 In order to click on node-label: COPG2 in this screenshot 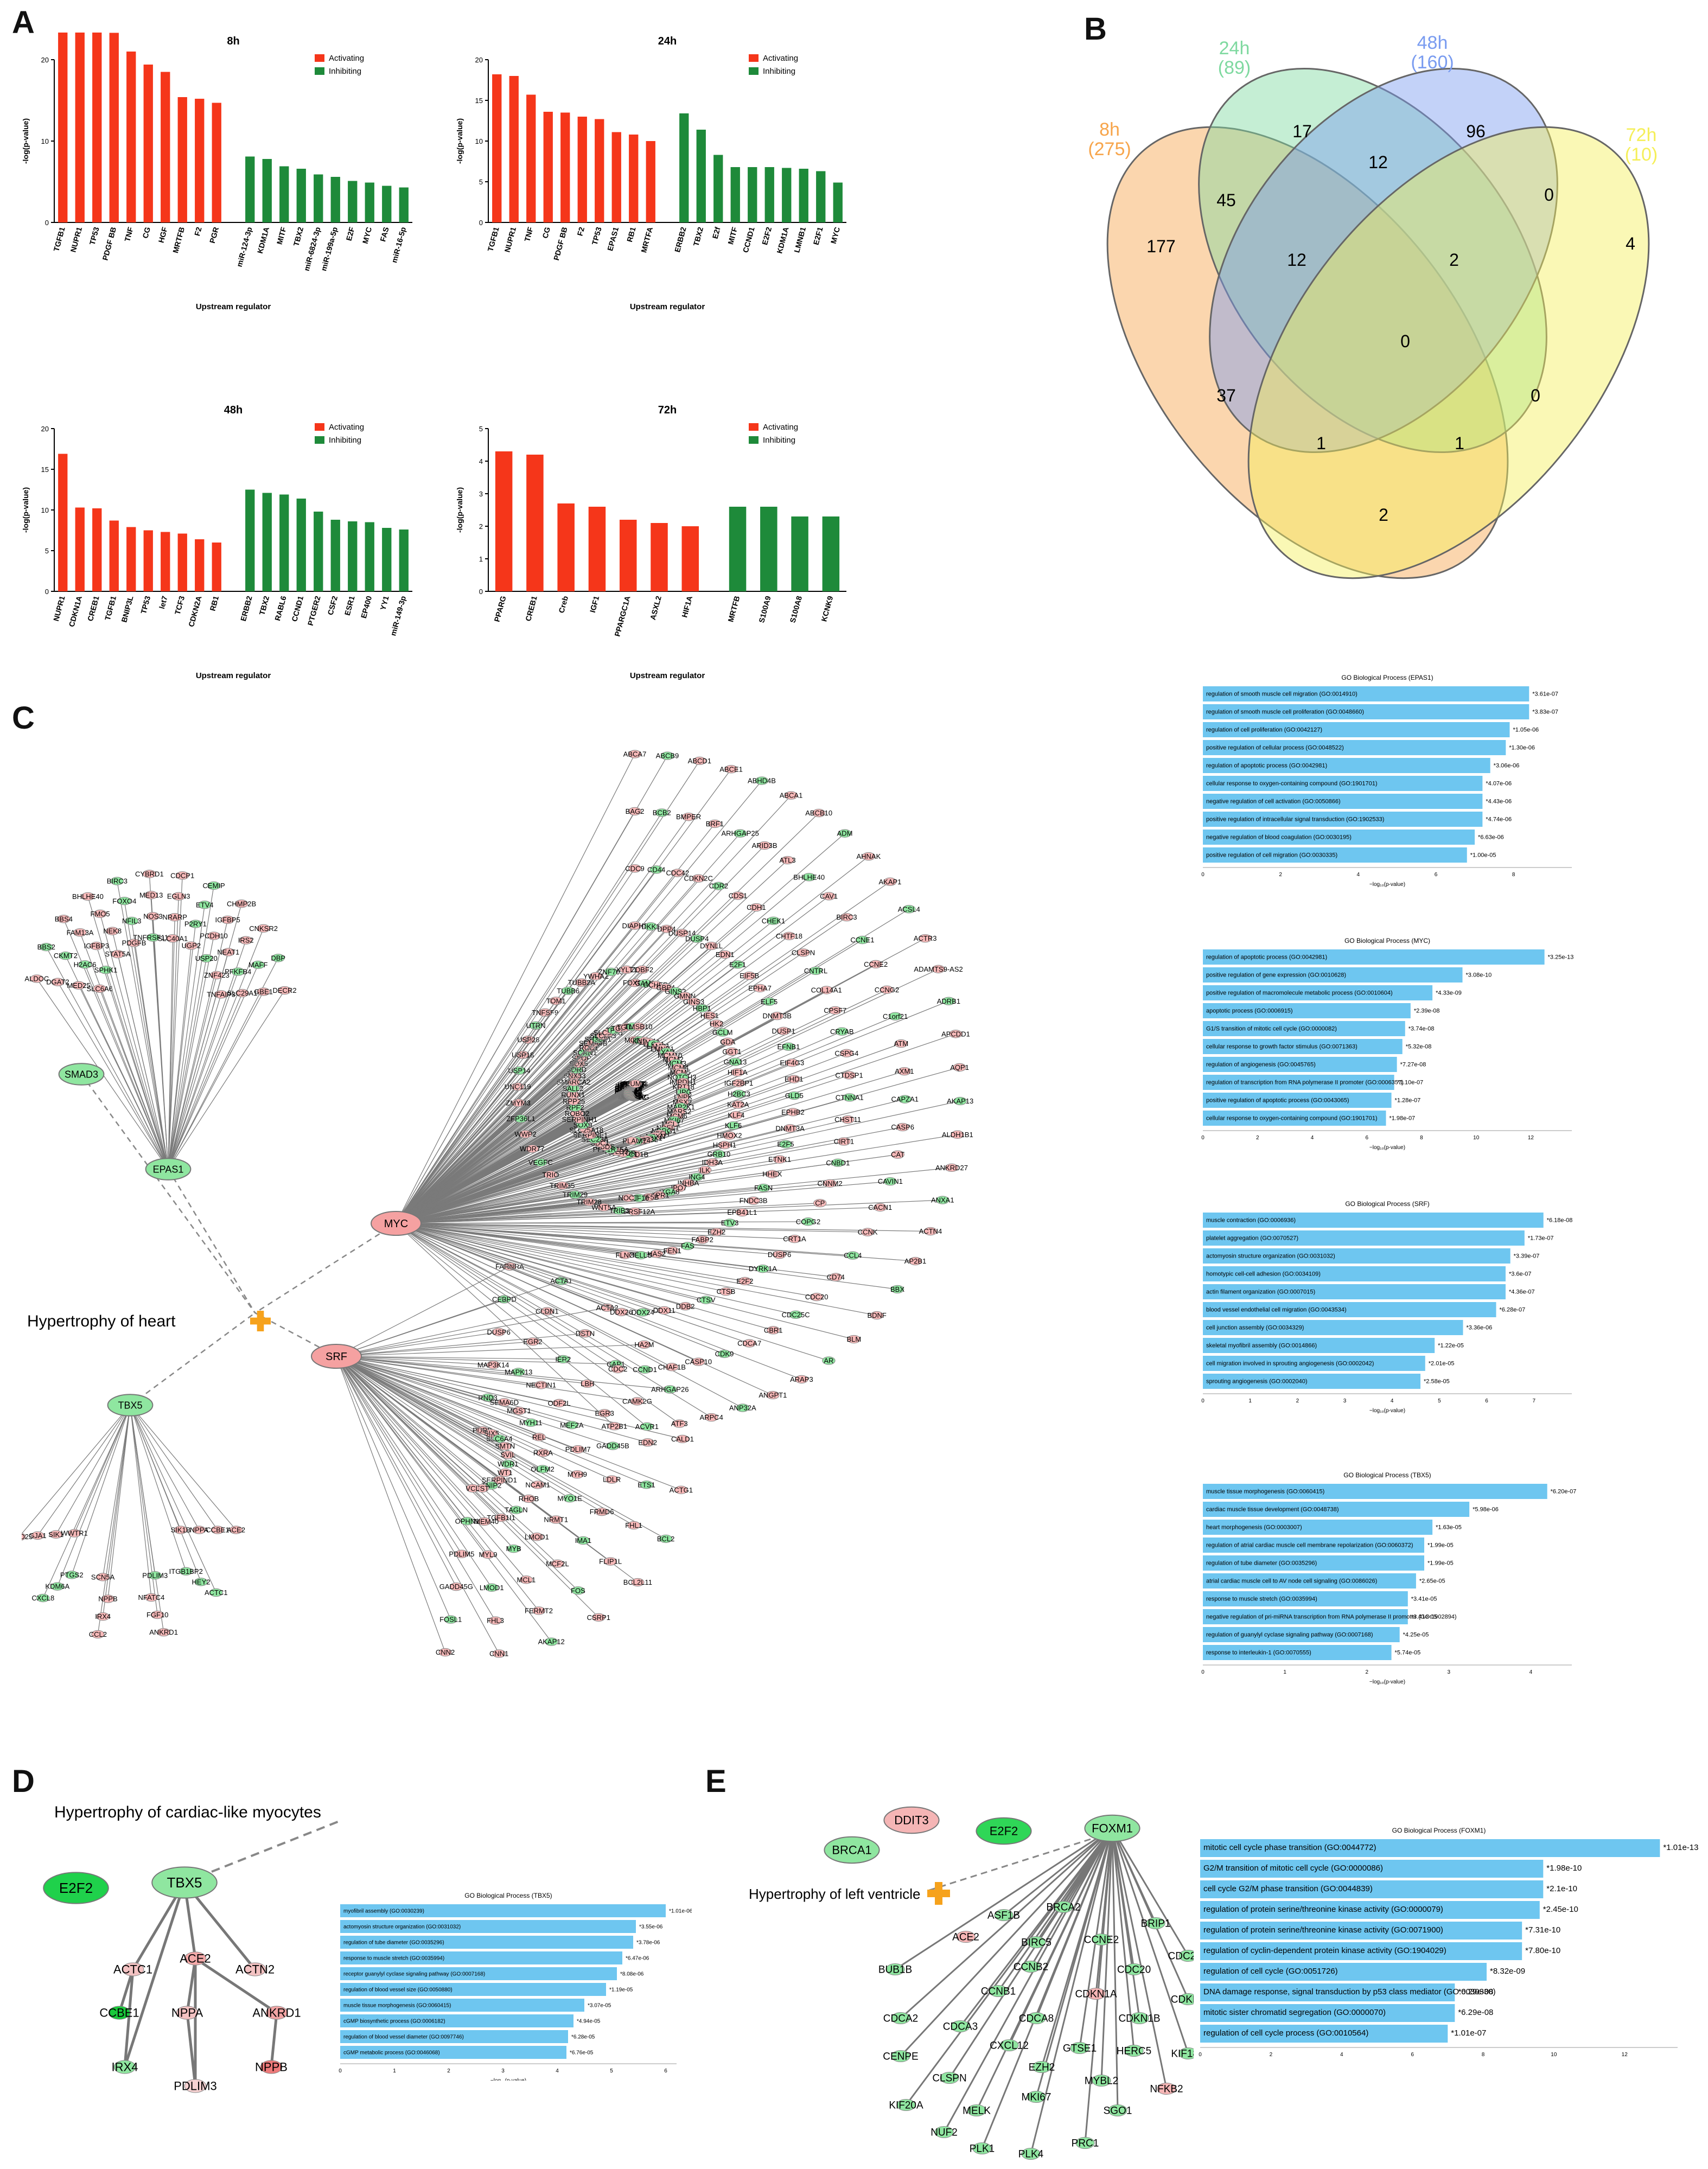, I will do `click(808, 1221)`.